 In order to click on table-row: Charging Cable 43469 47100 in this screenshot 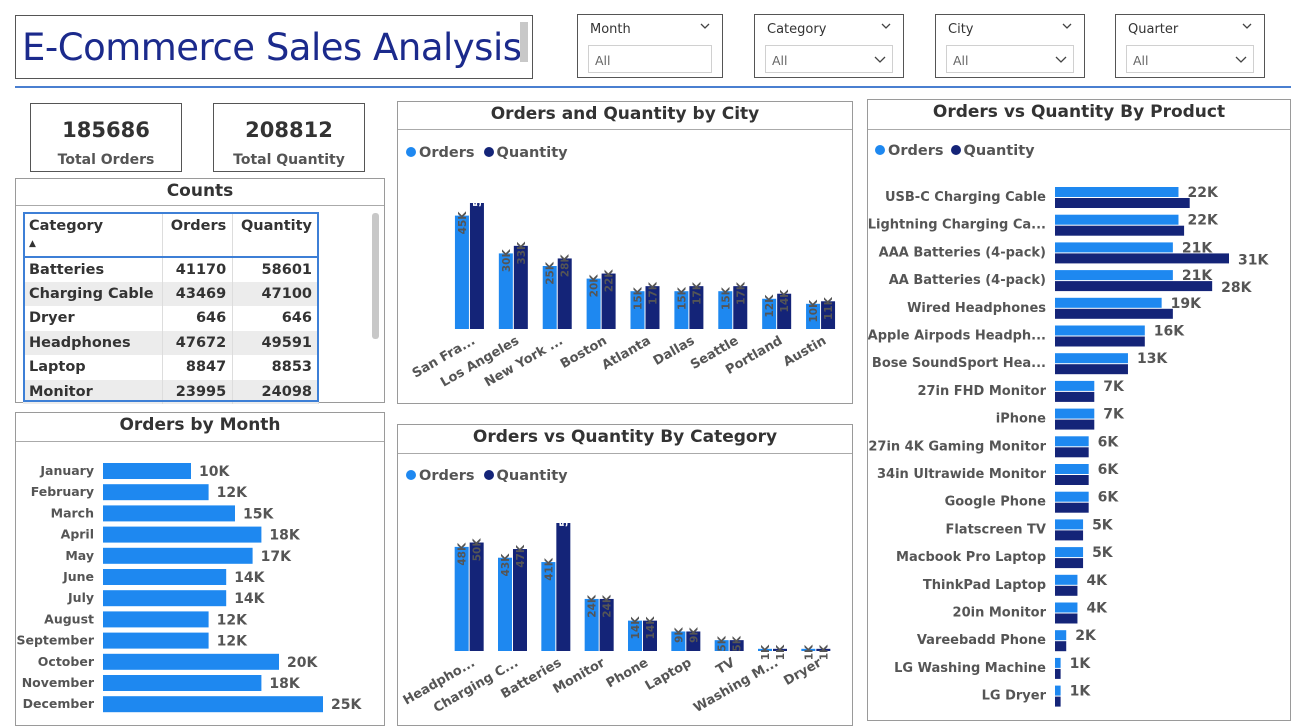, I will do `click(171, 293)`.